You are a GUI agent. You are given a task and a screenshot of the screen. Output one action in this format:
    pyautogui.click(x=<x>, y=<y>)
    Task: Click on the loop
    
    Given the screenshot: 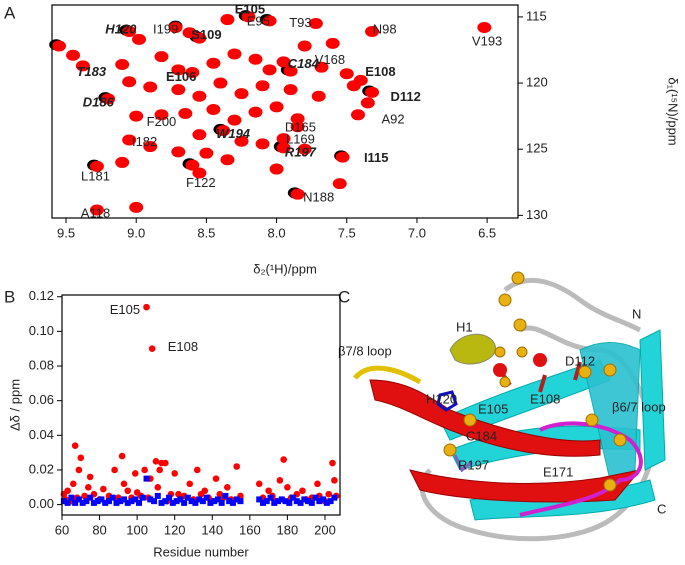 What is the action you would take?
    pyautogui.click(x=387, y=375)
    